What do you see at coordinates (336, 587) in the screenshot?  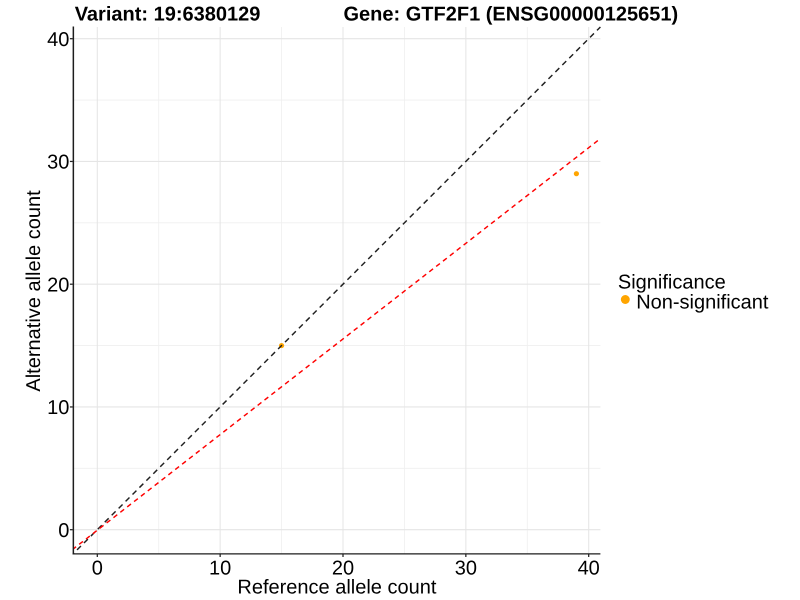 I see `svg-text: Reference allele count` at bounding box center [336, 587].